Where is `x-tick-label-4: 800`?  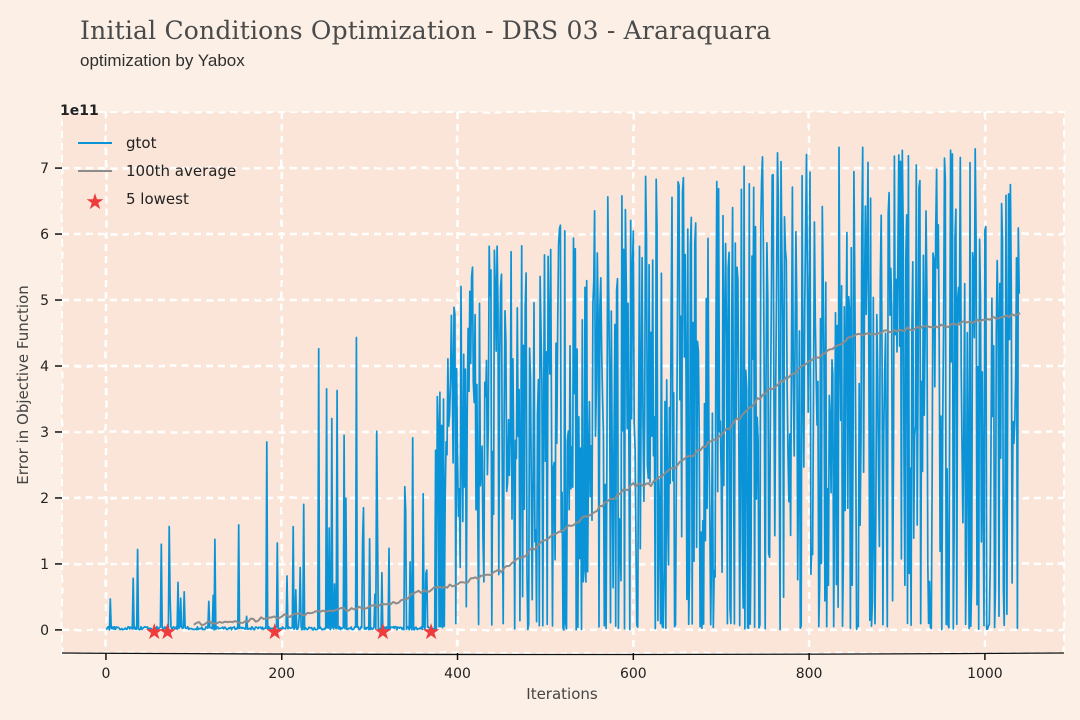 x-tick-label-4: 800 is located at coordinates (809, 674).